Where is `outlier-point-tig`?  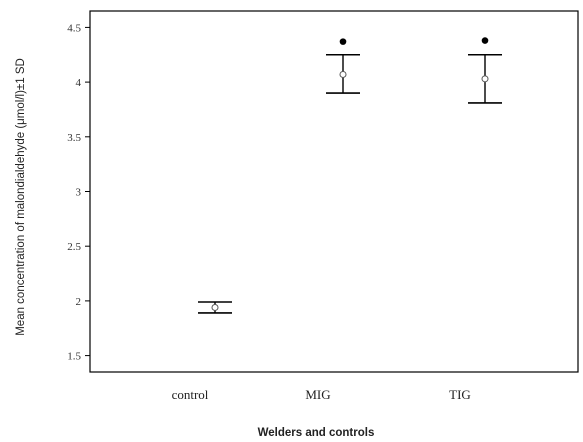
outlier-point-tig is located at coordinates (485, 40).